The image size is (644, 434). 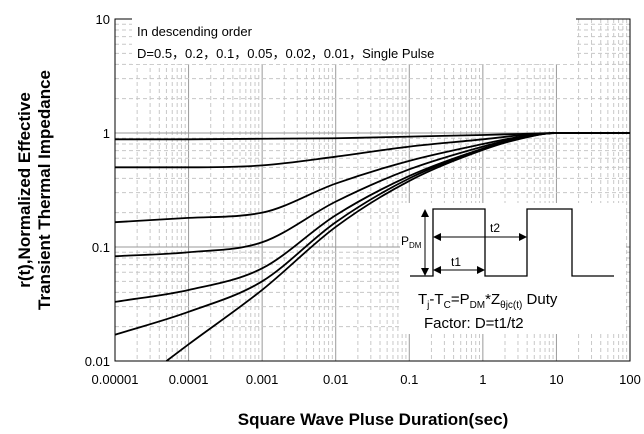 What do you see at coordinates (373, 419) in the screenshot?
I see `x-axis-title: Square Wave Pluse Duration(sec)` at bounding box center [373, 419].